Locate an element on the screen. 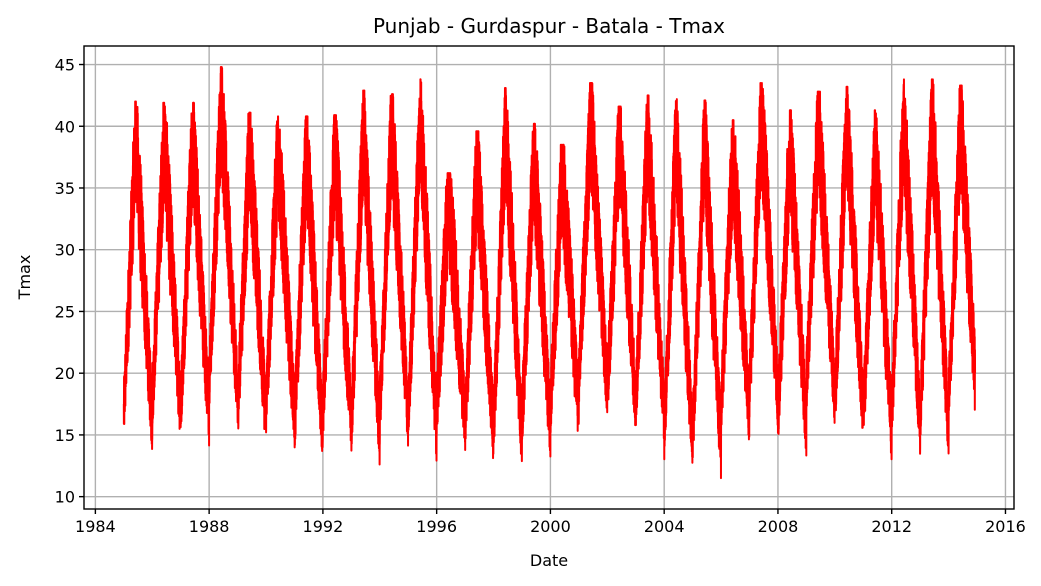 This screenshot has width=1041, height=586. x-tick-label: 1992 is located at coordinates (323, 526).